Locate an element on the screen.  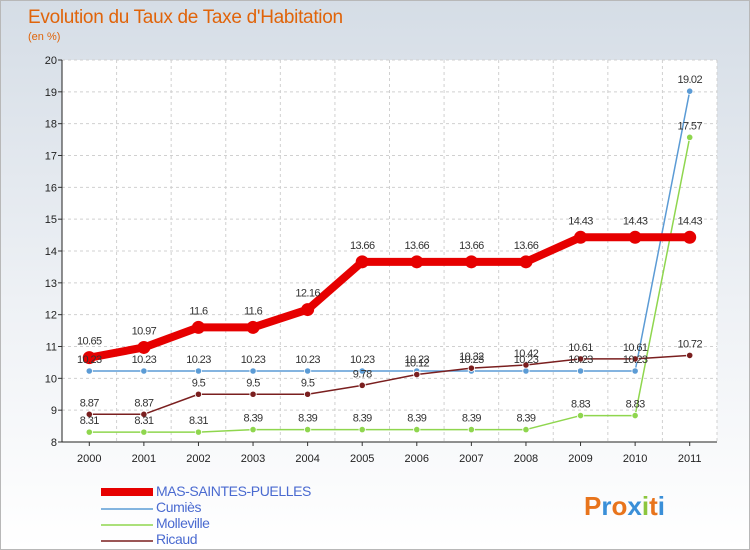
logo-letter: t is located at coordinates (653, 506).